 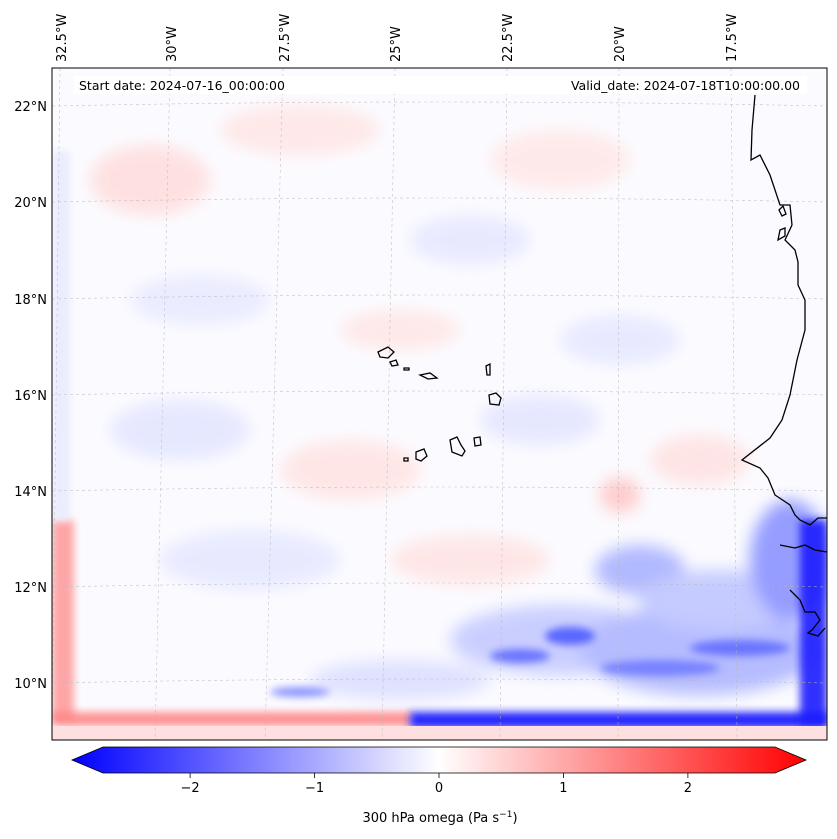 I want to click on lon-label-17-5w: 17.5°W, so click(x=732, y=38).